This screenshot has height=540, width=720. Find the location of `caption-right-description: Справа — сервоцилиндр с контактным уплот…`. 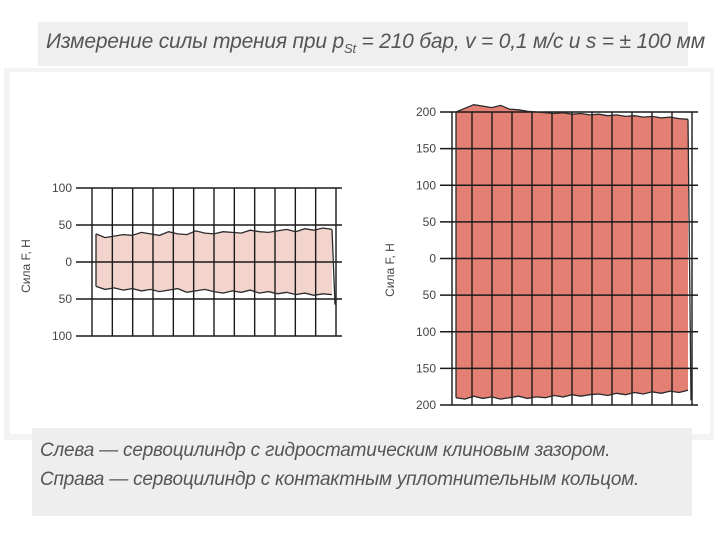

caption-right-description: Справа — сервоцилиндр с контактным уплот… is located at coordinates (340, 479).